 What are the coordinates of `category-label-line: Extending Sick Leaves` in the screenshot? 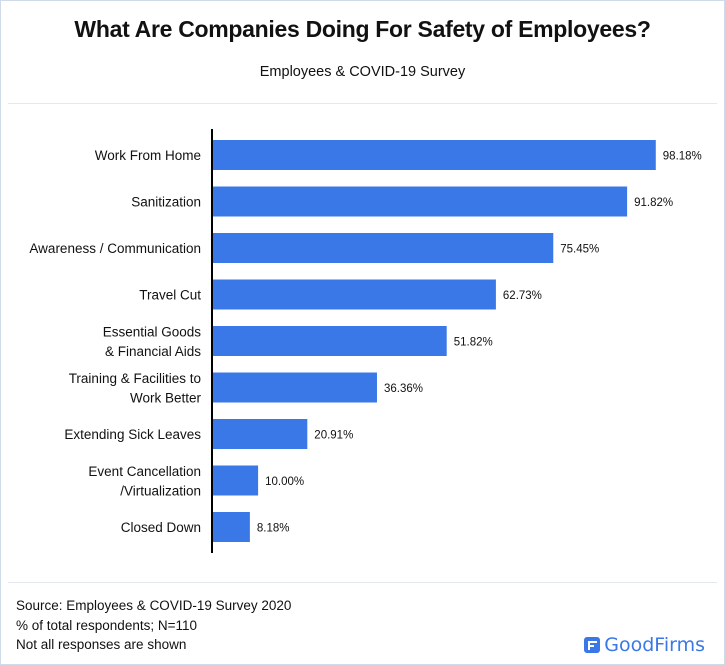 It's located at (132, 434).